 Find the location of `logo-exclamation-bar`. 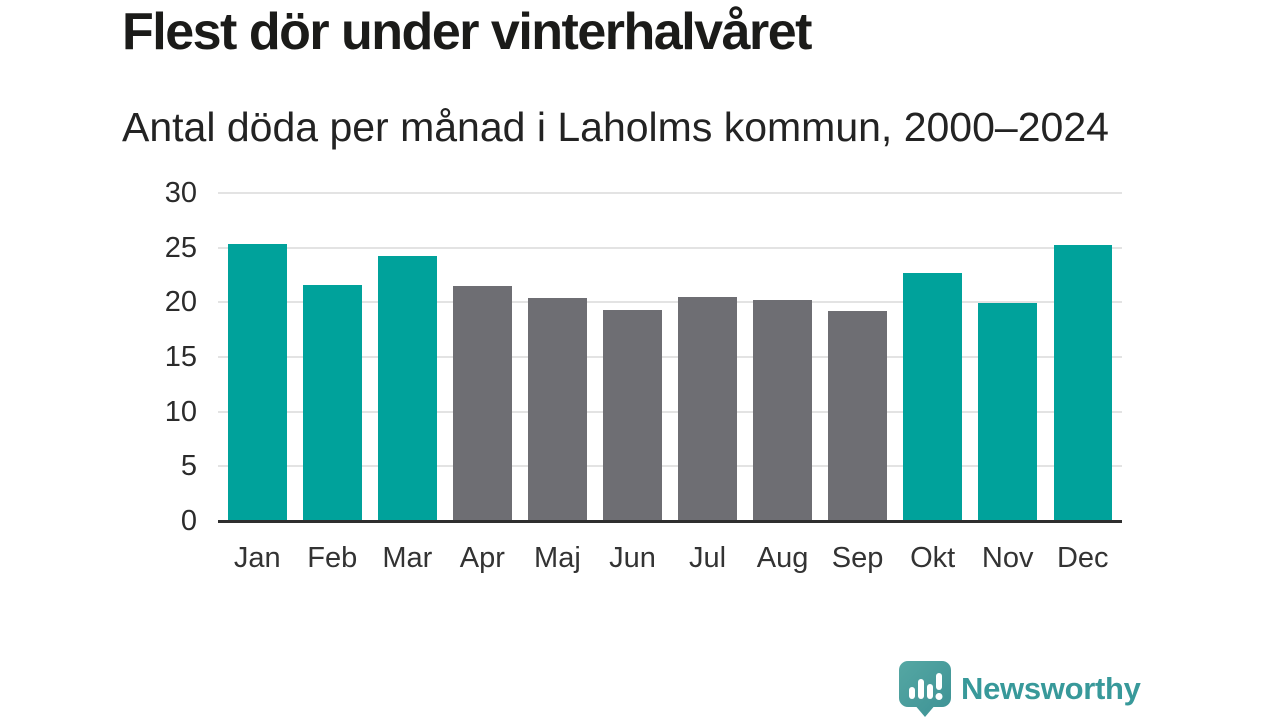

logo-exclamation-bar is located at coordinates (939, 681).